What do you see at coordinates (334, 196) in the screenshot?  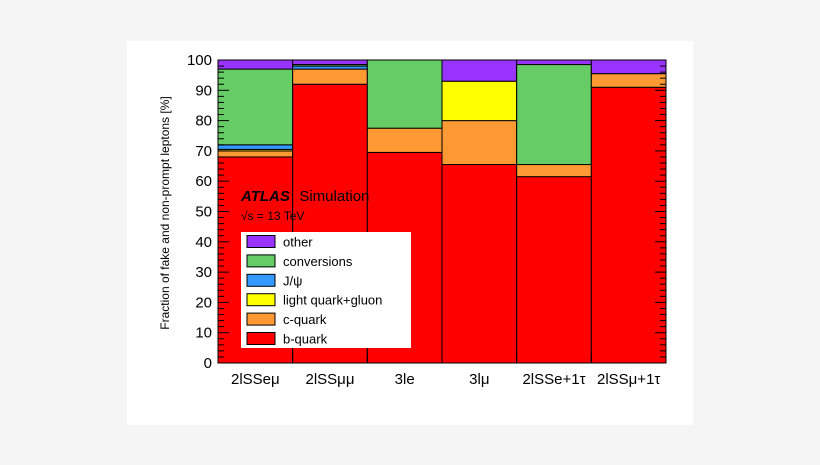 I see `atlas-simulation: Simulation` at bounding box center [334, 196].